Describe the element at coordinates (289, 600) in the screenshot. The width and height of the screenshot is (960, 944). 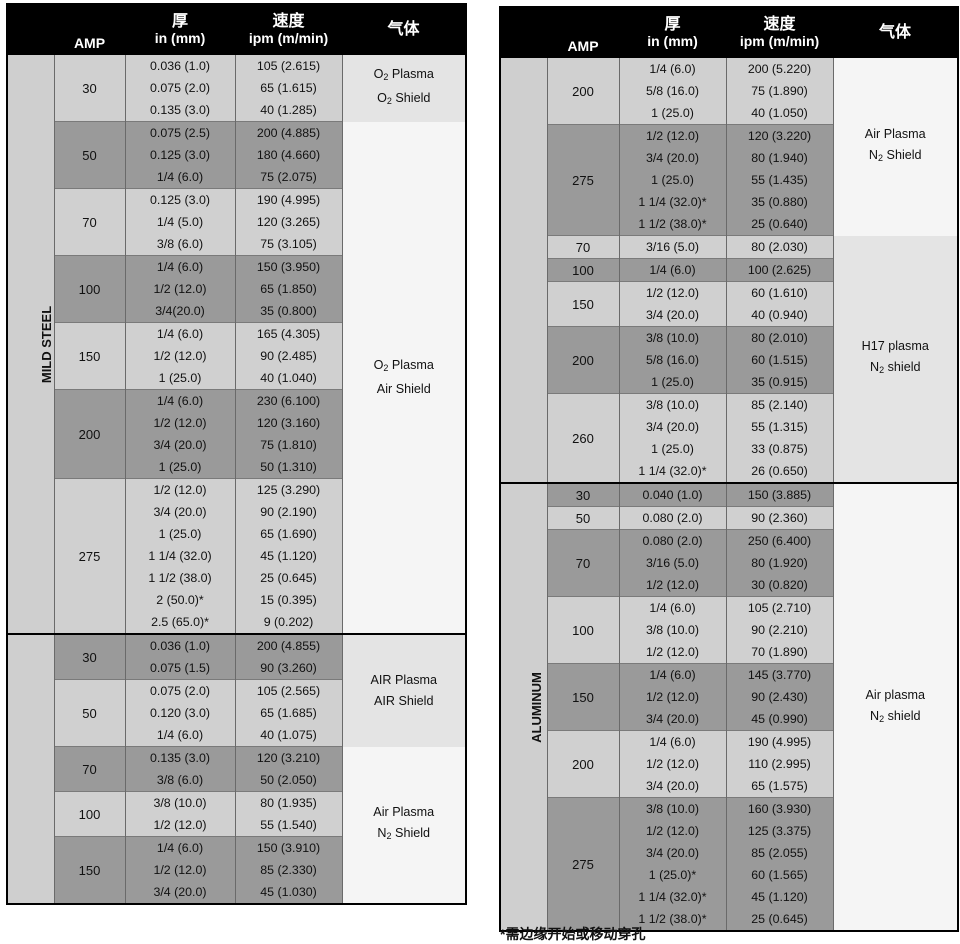
I see `speed-cell: 15 (0.395)` at that location.